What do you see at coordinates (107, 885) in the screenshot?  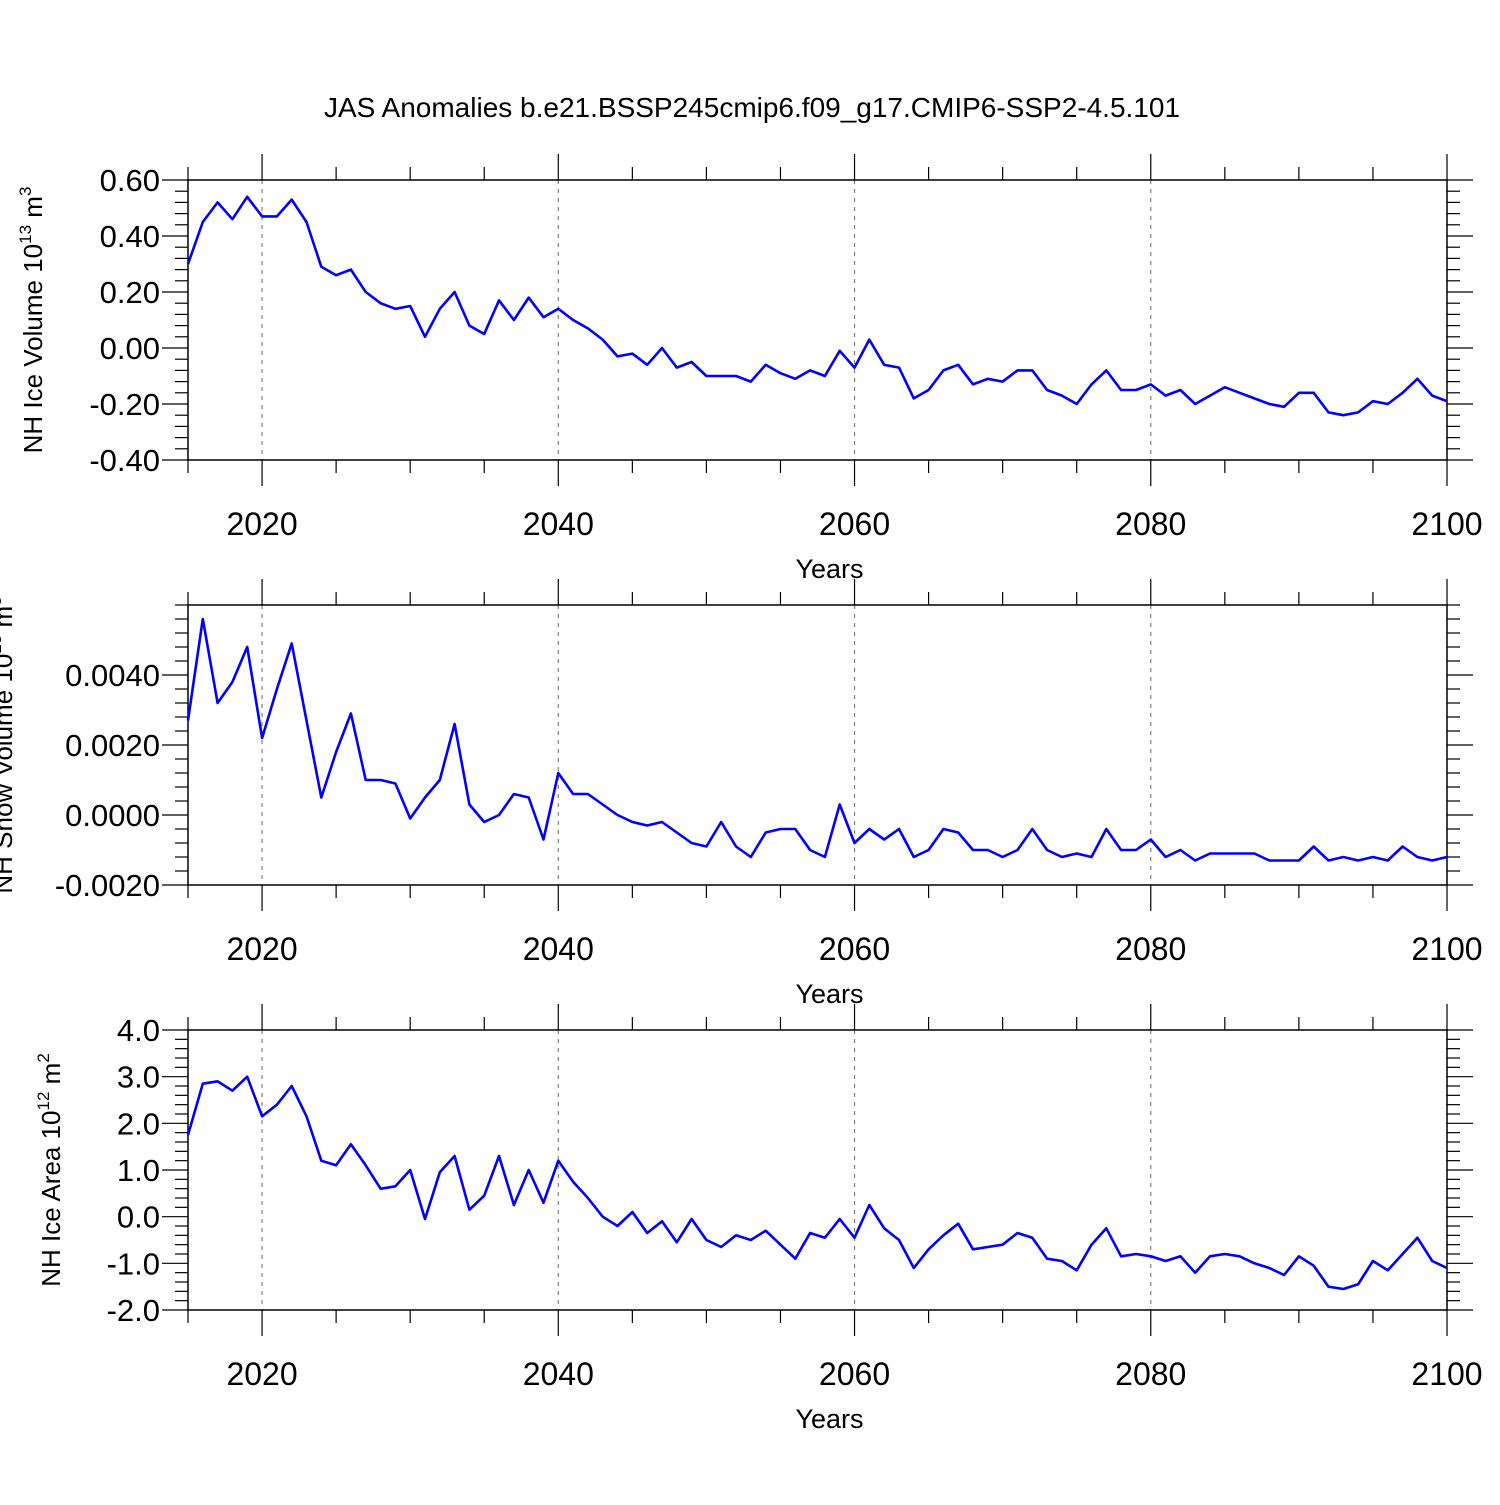 I see `y-tick-label: -0.0020` at bounding box center [107, 885].